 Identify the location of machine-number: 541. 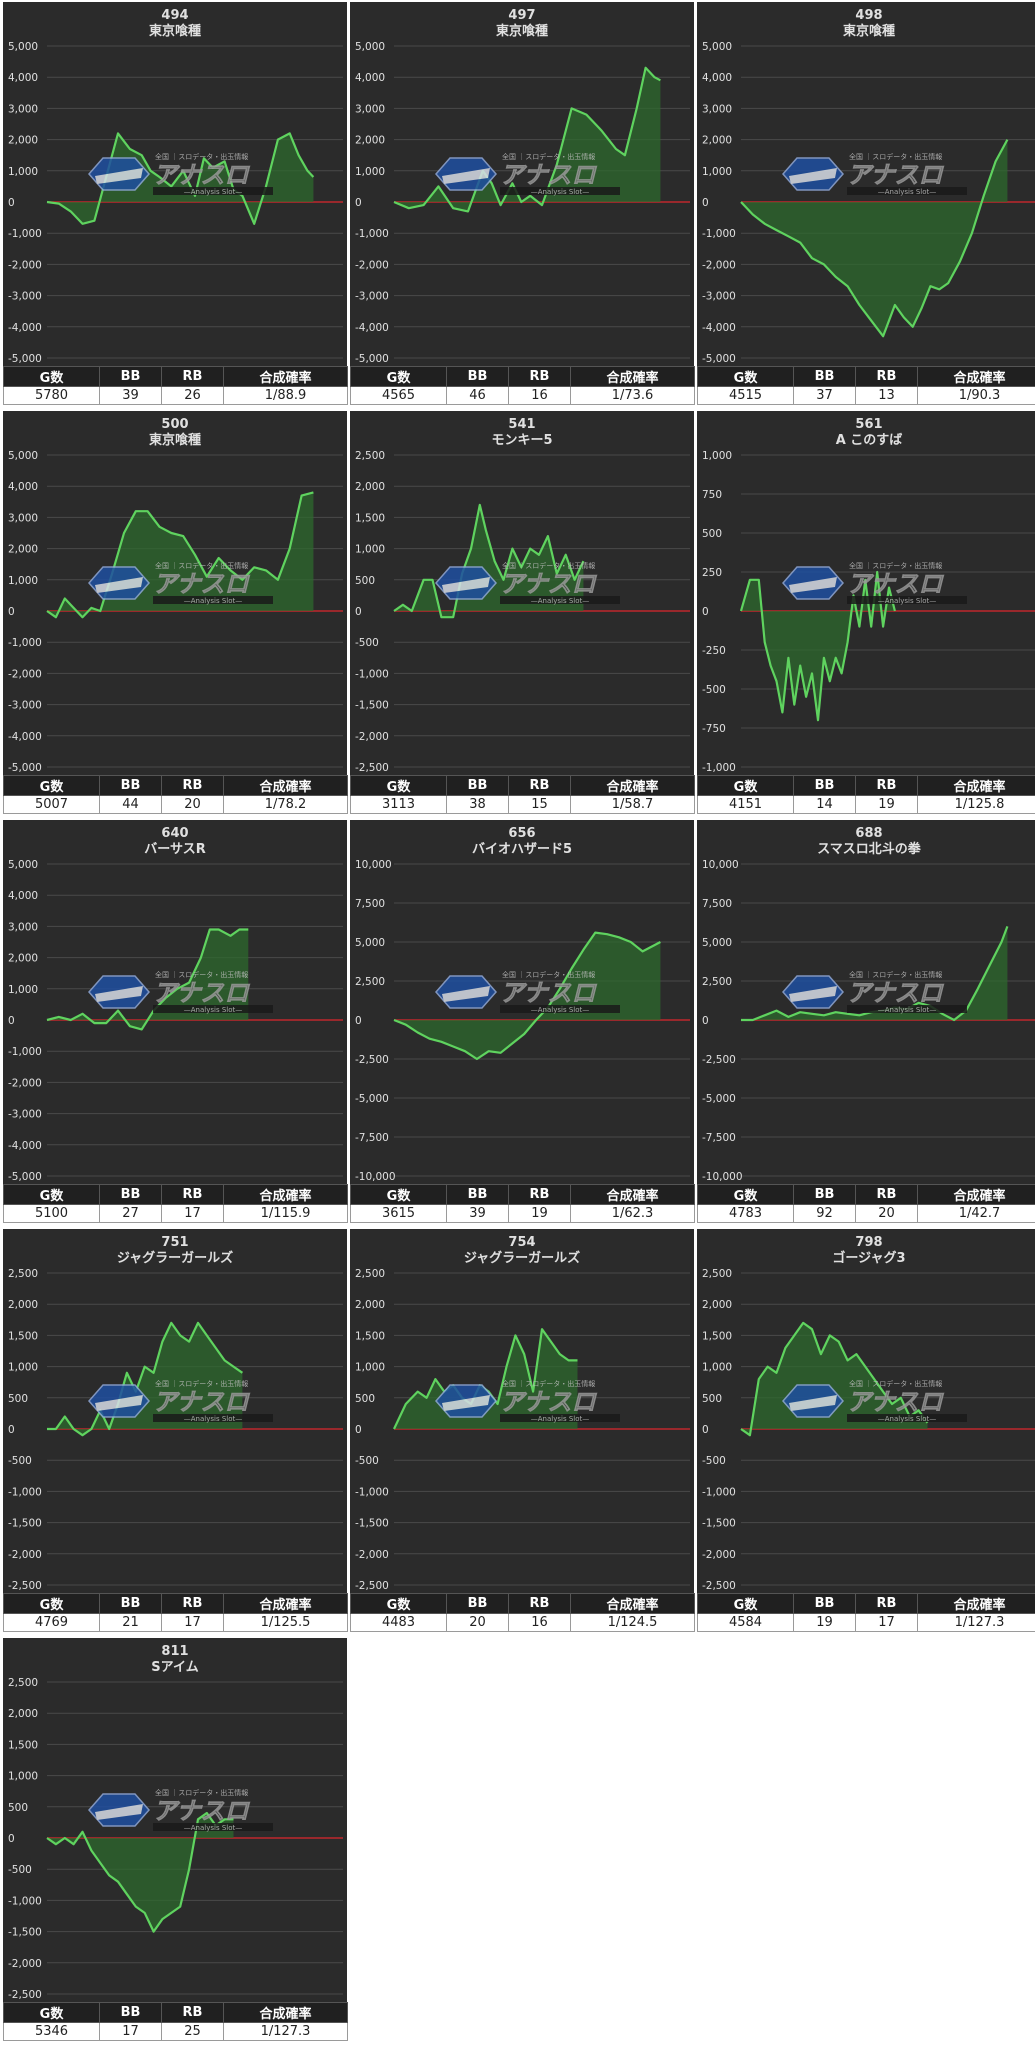
(521, 424).